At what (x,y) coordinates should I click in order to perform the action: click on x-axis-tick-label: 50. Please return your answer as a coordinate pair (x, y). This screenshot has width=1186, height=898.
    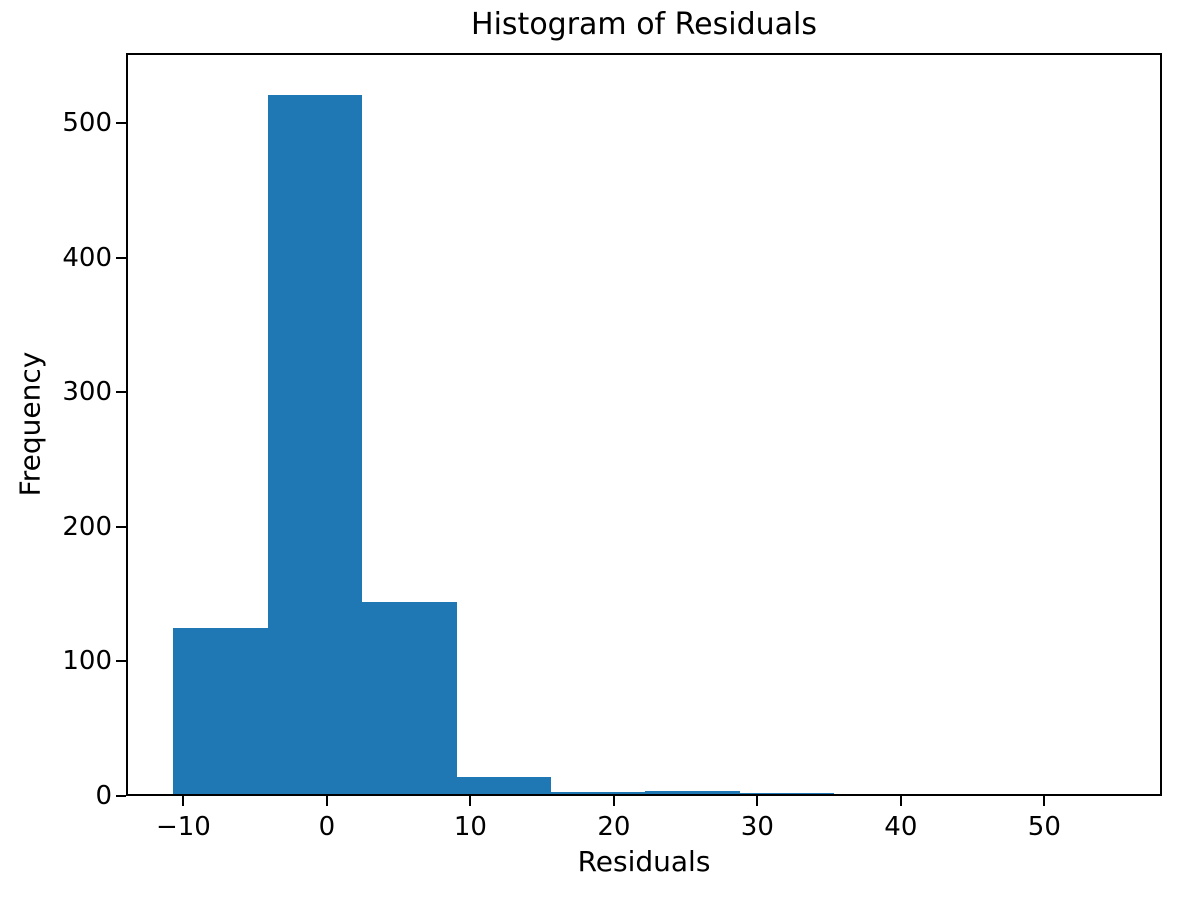
    Looking at the image, I should click on (1044, 827).